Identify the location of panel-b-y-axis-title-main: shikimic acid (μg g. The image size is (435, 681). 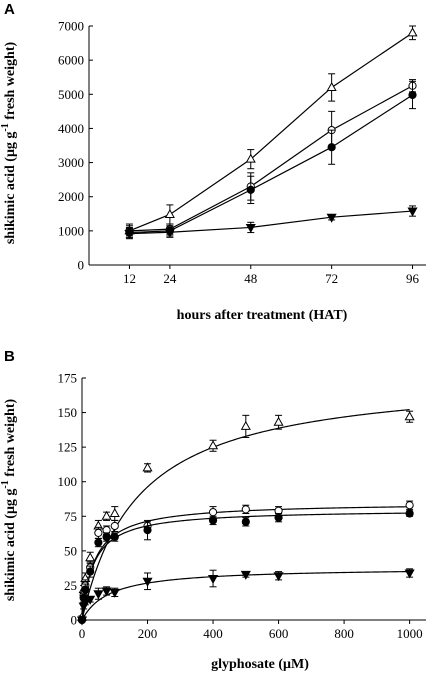
(10, 545).